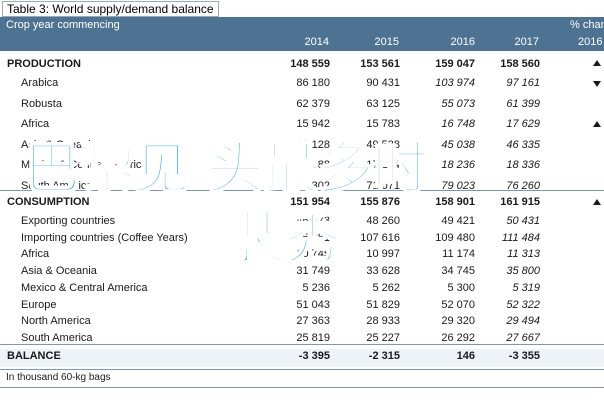  I want to click on production-title: PRODUCTION, so click(44, 64).